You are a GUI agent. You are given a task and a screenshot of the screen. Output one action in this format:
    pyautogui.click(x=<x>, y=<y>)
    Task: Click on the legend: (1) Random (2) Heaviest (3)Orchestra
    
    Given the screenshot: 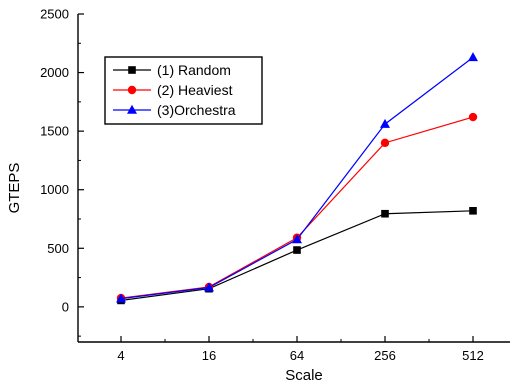 What is the action you would take?
    pyautogui.click(x=183, y=90)
    